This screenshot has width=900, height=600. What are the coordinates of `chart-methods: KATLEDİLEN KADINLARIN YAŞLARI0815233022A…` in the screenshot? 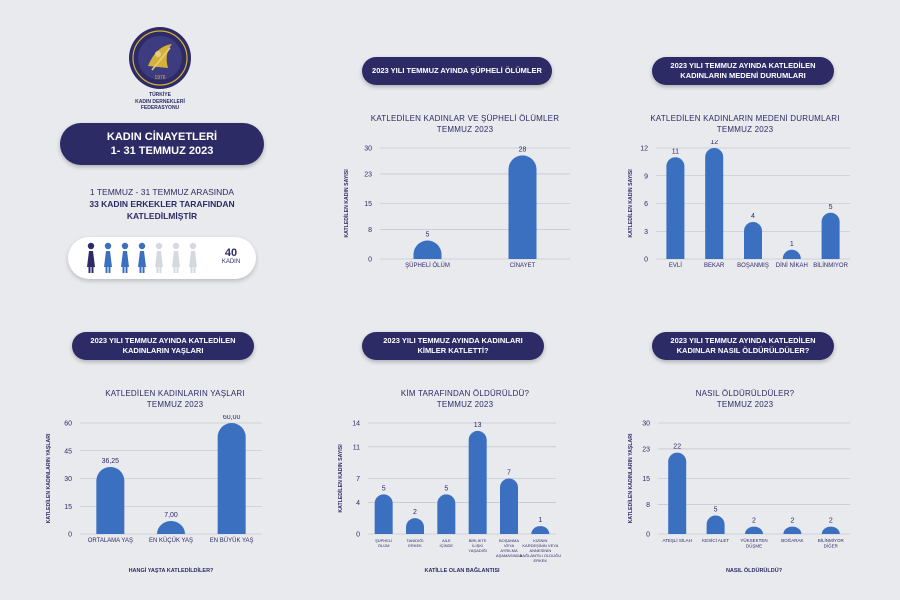 It's located at (738, 497).